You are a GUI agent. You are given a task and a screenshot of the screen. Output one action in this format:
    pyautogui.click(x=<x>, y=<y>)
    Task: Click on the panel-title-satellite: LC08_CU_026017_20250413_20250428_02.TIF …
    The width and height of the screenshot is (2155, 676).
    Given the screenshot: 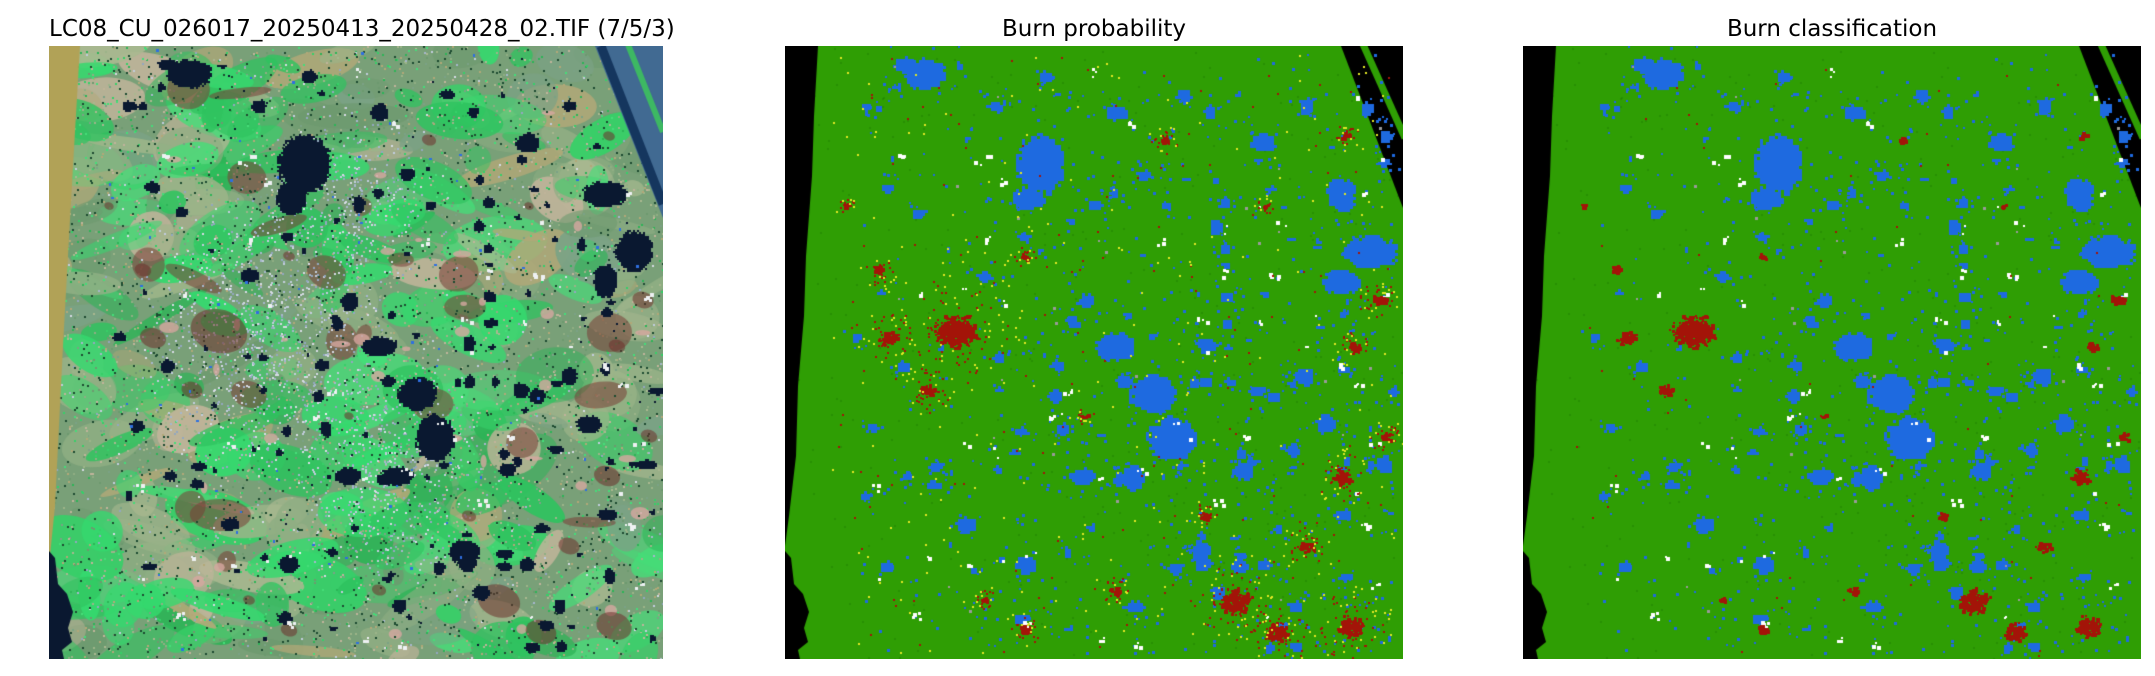 What is the action you would take?
    pyautogui.click(x=362, y=29)
    